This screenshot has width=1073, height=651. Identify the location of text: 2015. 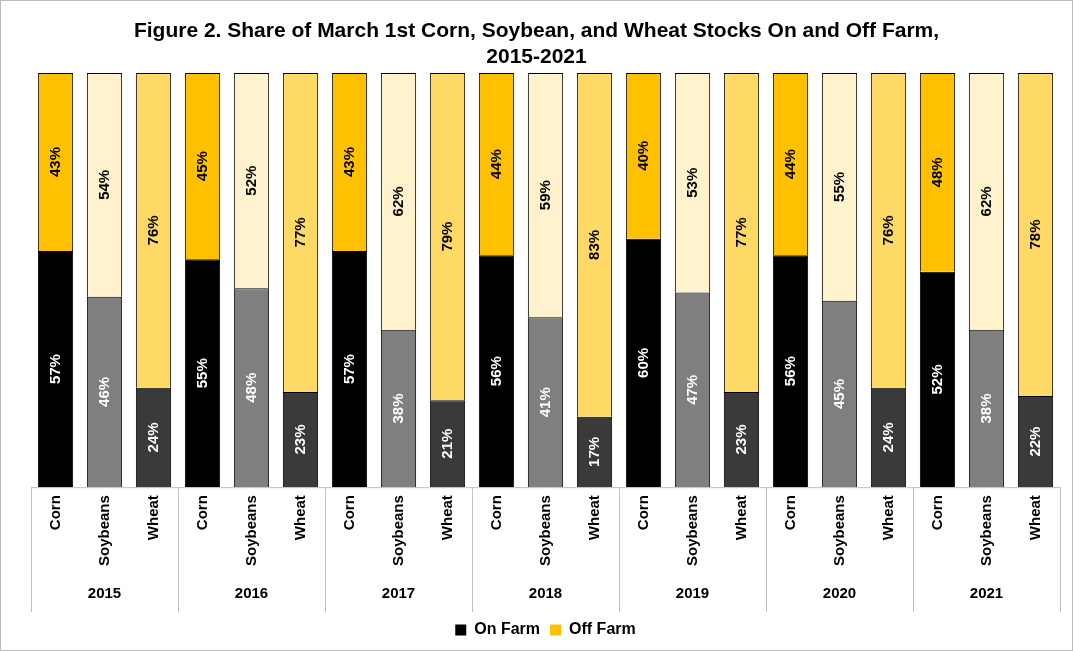
(104, 593).